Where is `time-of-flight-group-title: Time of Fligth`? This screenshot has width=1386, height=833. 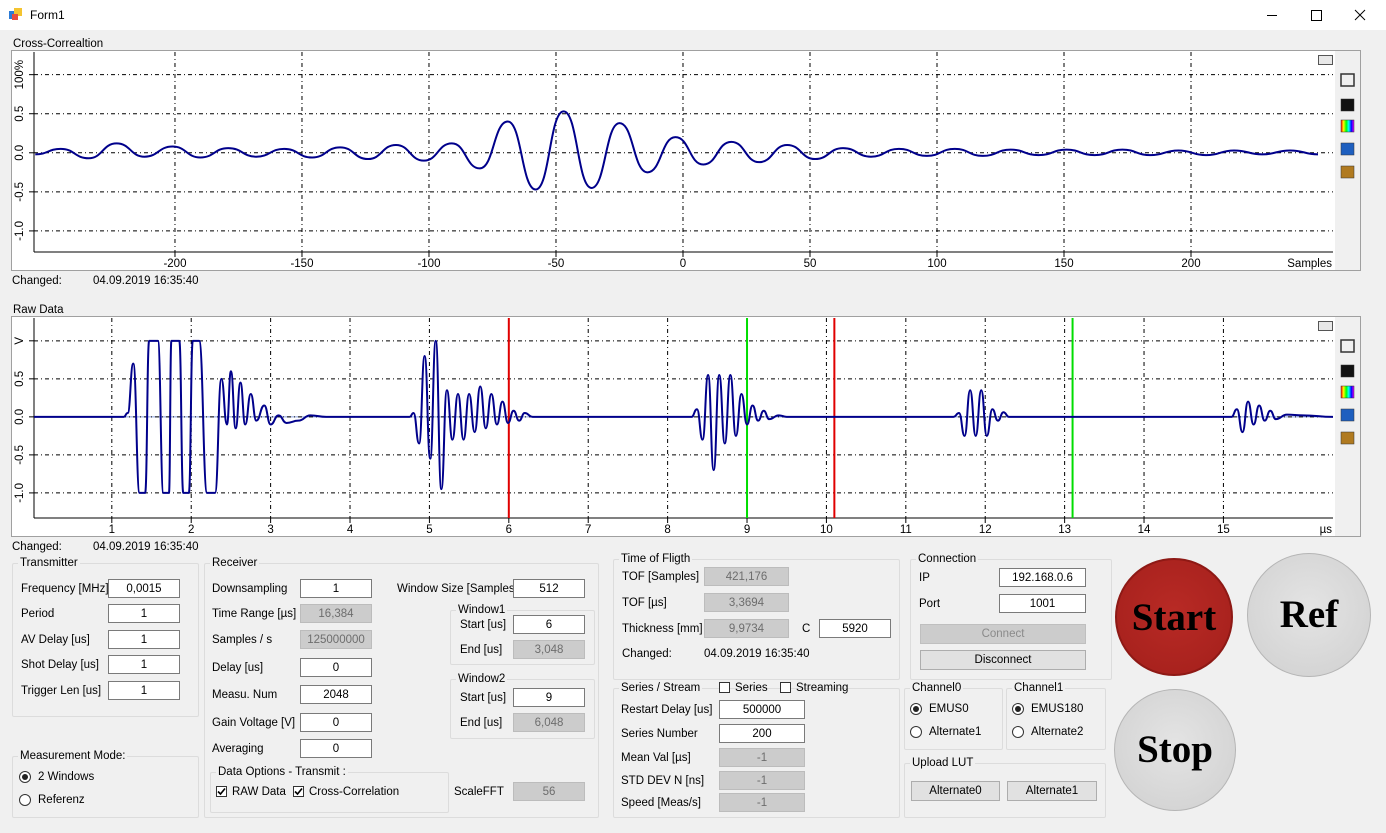
time-of-flight-group-title: Time of Fligth is located at coordinates (656, 559).